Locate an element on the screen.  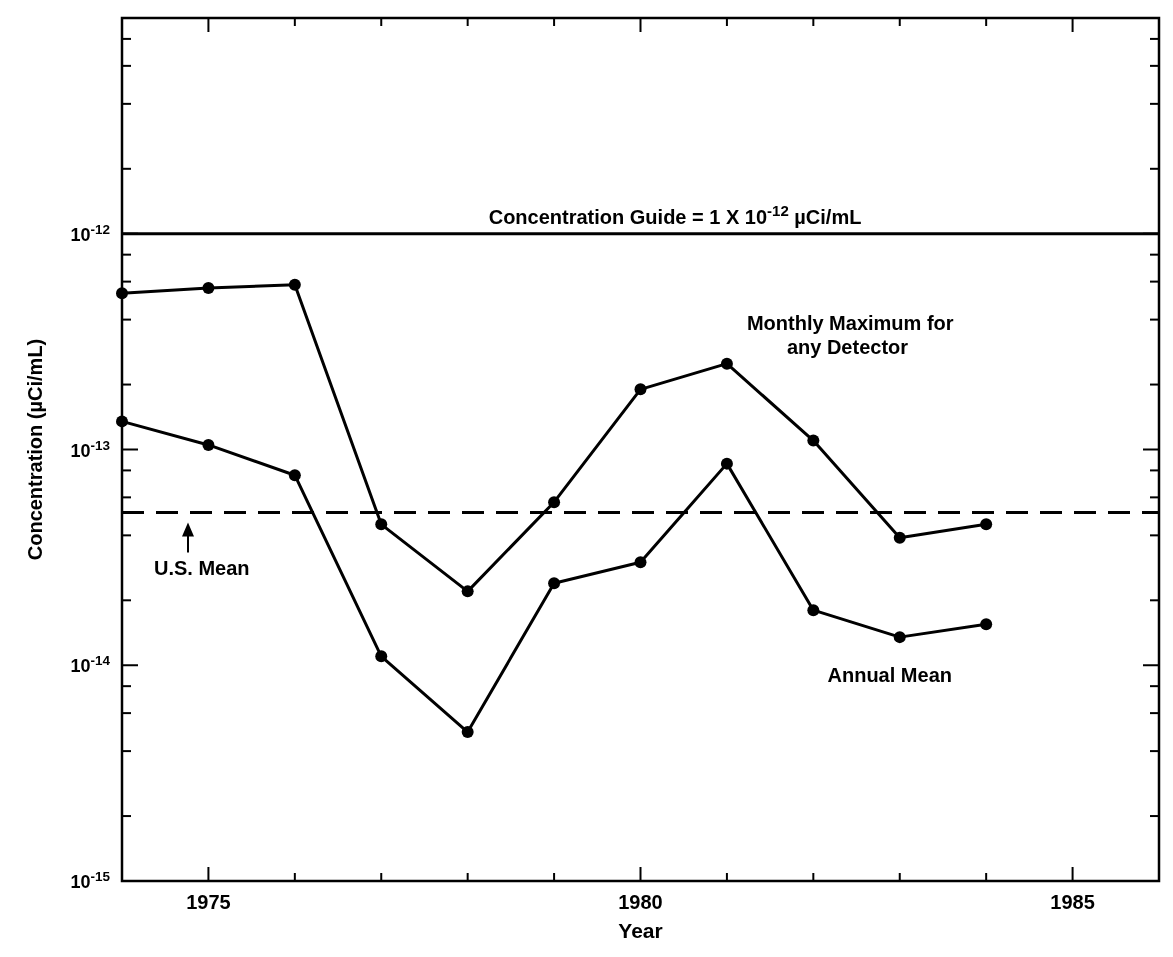
x-axis-title: Year is located at coordinates (640, 930).